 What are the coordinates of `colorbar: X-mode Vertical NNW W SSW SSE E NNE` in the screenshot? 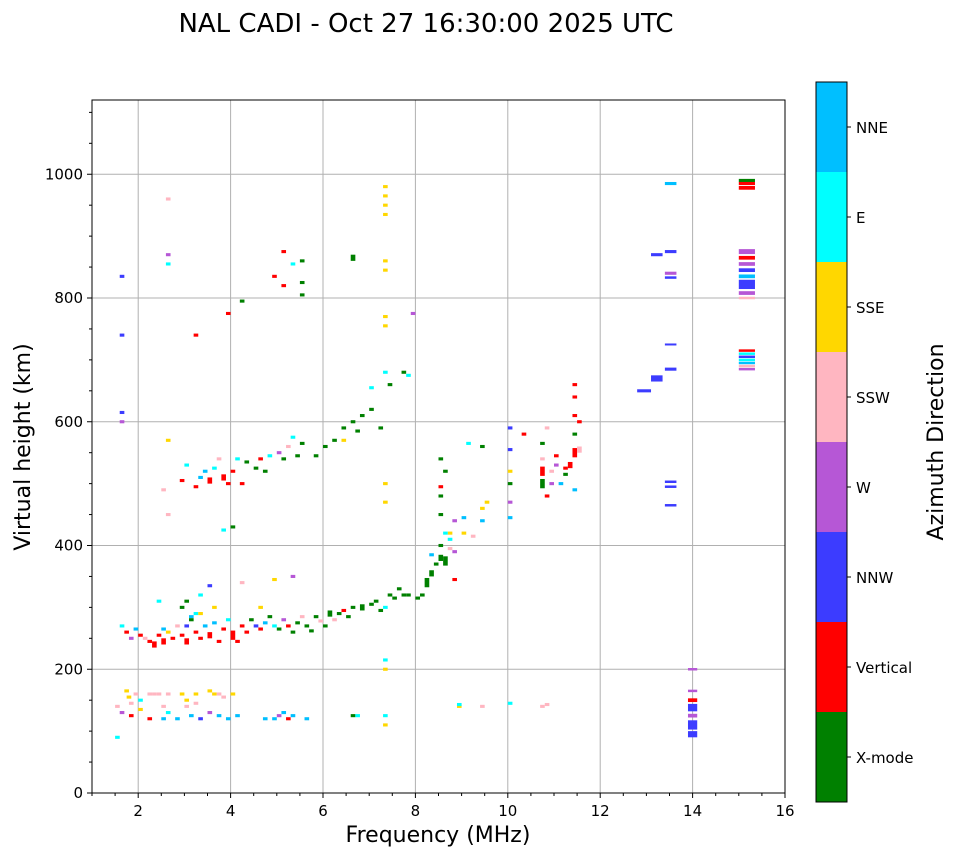 It's located at (864, 442).